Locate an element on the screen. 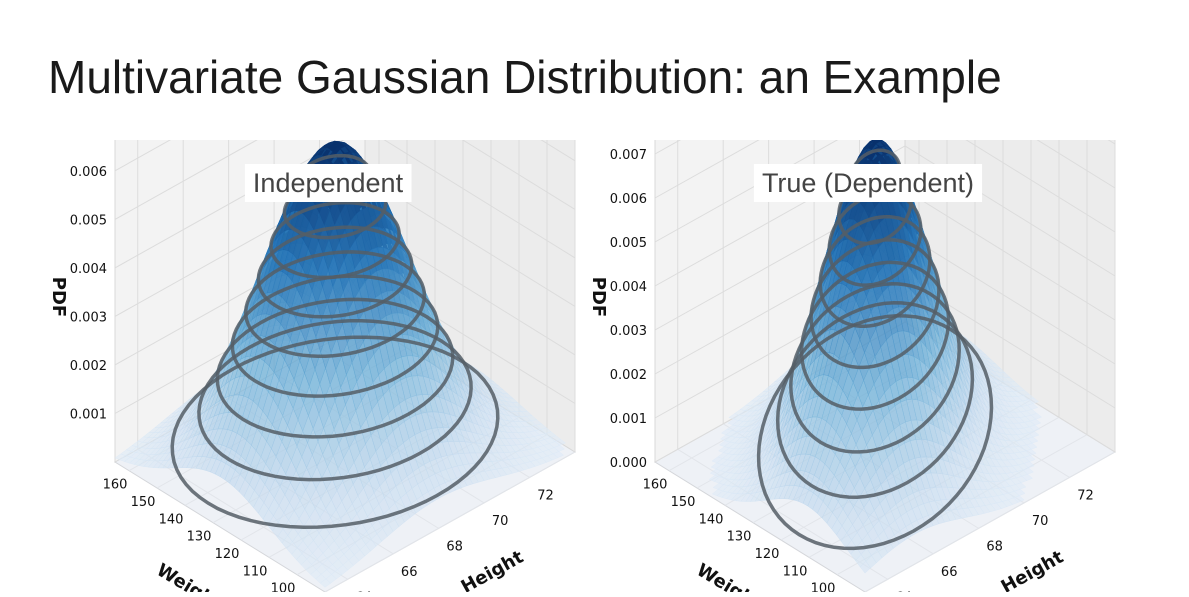 Image resolution: width=1189 pixels, height=597 pixels. plot-title: True (Dependent) is located at coordinates (868, 183).